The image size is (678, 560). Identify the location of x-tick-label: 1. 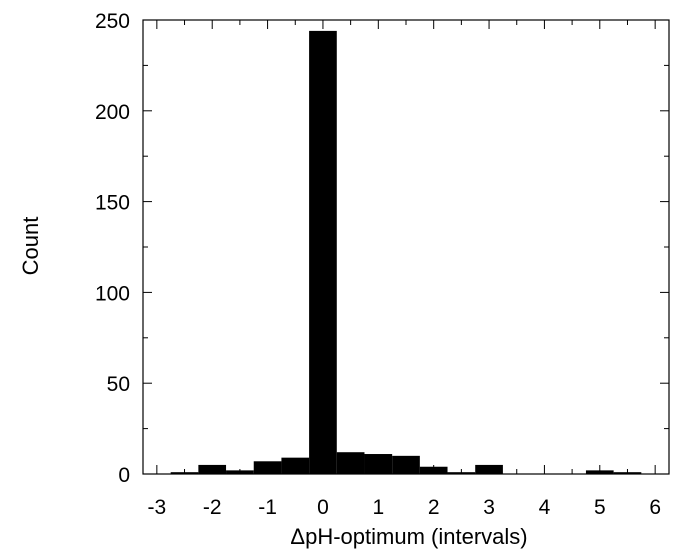
(378, 507).